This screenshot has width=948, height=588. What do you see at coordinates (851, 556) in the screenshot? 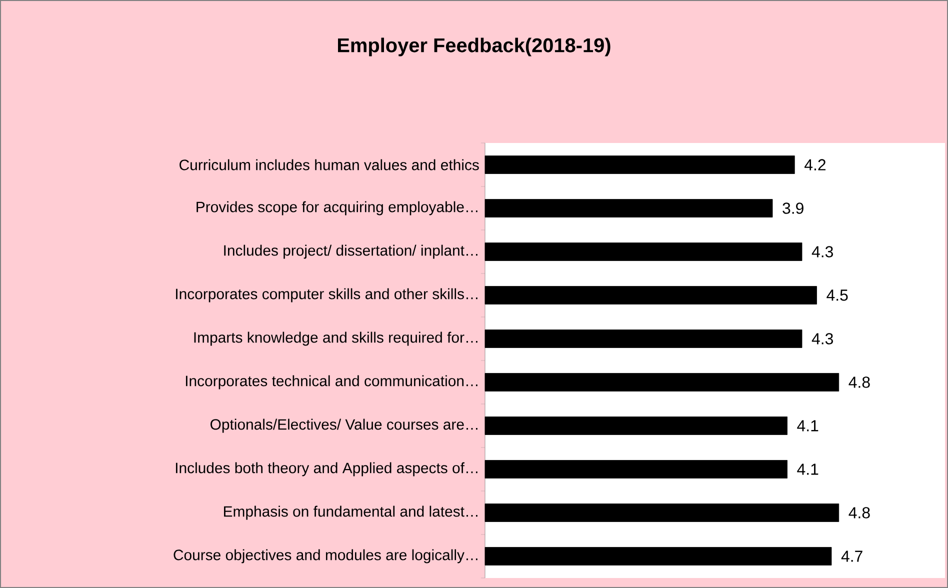
I see `data-label: 4.7` at bounding box center [851, 556].